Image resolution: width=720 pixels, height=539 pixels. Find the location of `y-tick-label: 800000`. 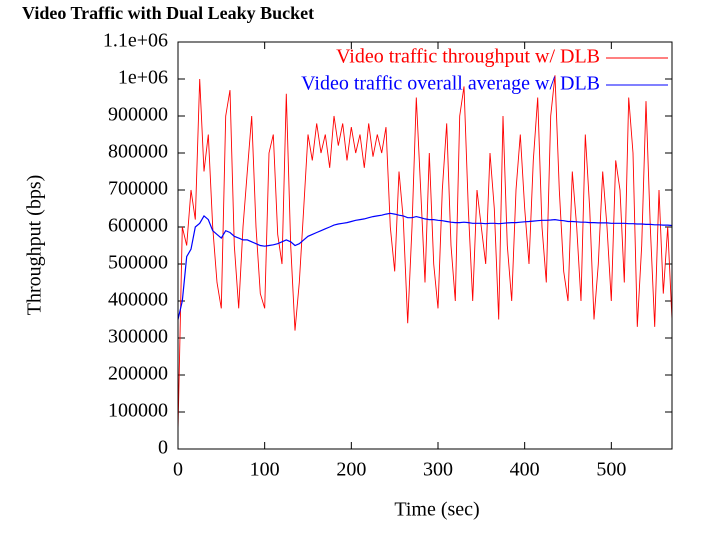

y-tick-label: 800000 is located at coordinates (138, 152).